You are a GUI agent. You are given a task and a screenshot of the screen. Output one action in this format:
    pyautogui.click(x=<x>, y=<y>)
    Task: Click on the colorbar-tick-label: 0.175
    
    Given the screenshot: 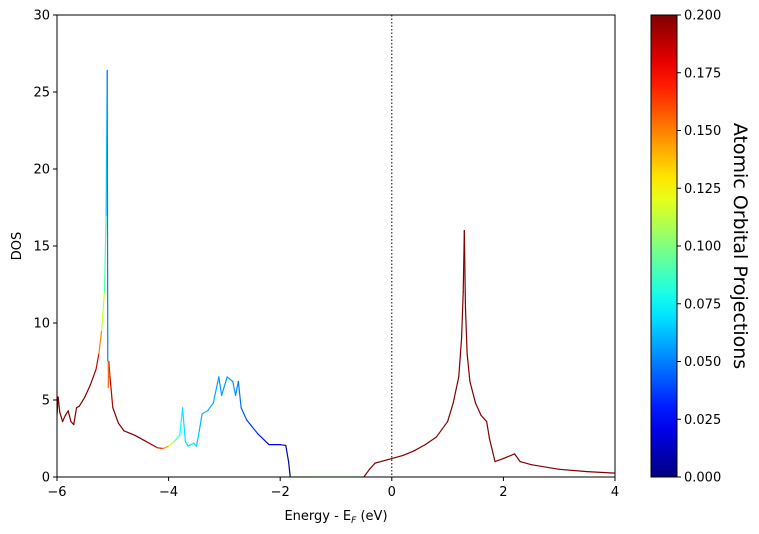 What is the action you would take?
    pyautogui.click(x=702, y=73)
    